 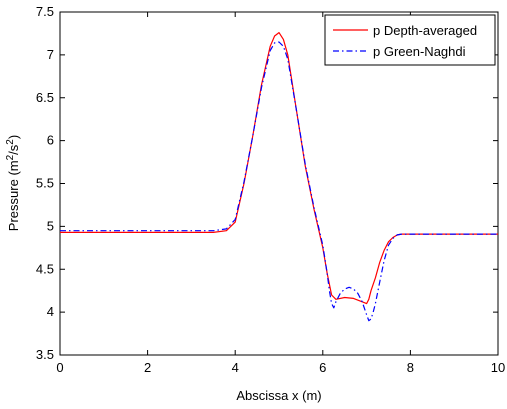 What do you see at coordinates (425, 30) in the screenshot?
I see `legend-label-depth-averaged: p Depth-averaged` at bounding box center [425, 30].